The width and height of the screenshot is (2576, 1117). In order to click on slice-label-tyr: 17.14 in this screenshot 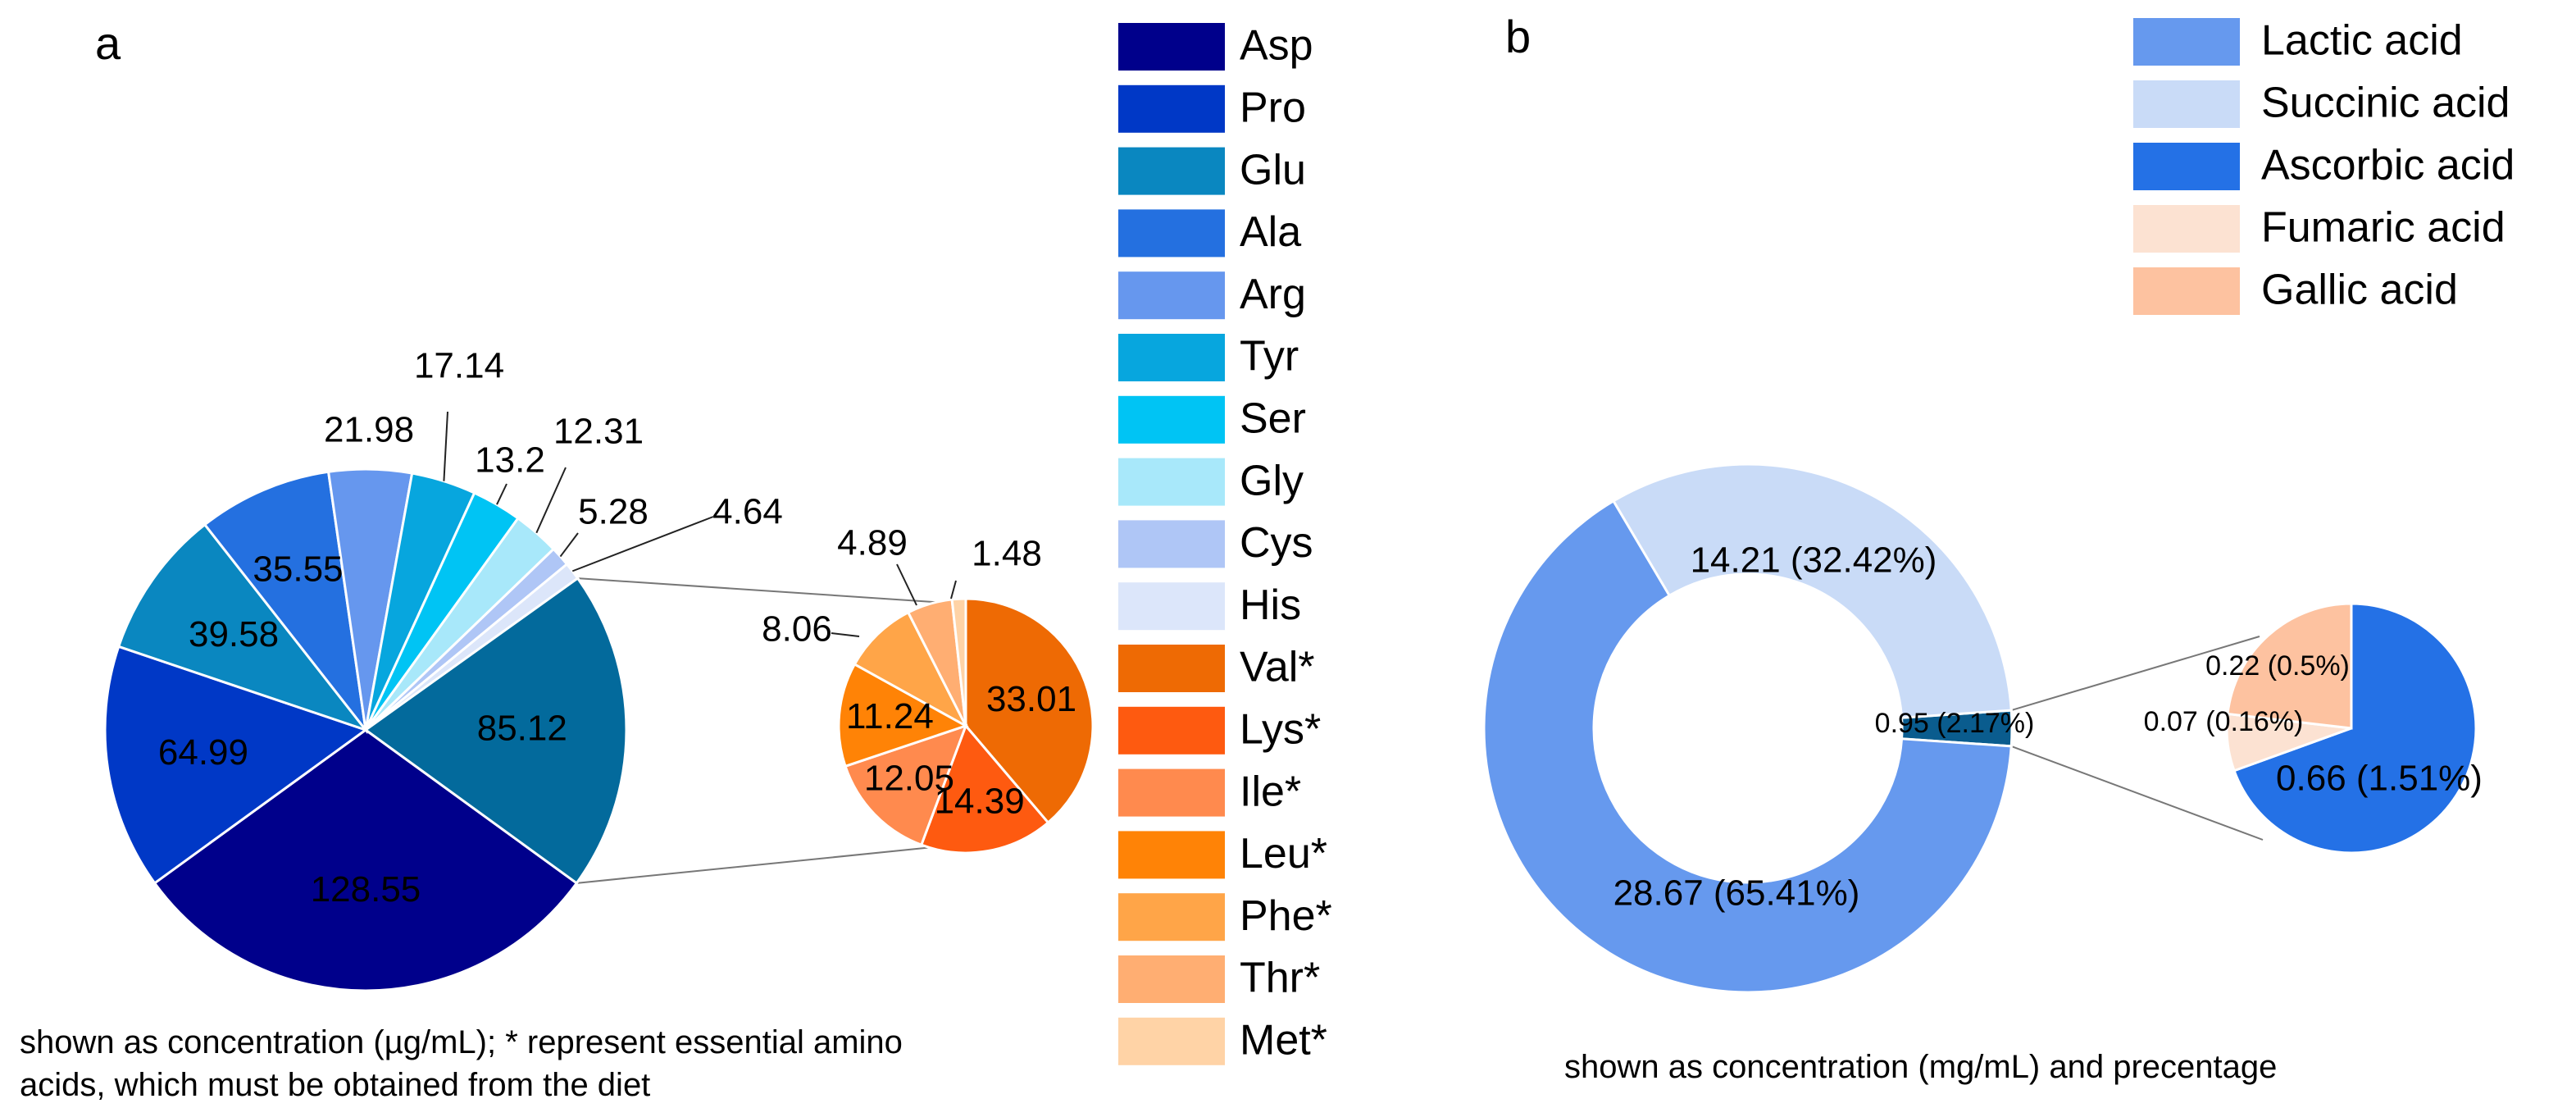, I will do `click(459, 366)`.